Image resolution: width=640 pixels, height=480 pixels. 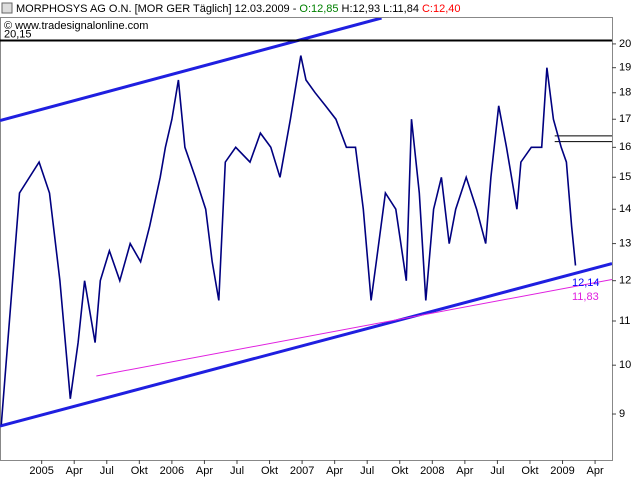 I want to click on quote-value: O:12,85, so click(x=318, y=9).